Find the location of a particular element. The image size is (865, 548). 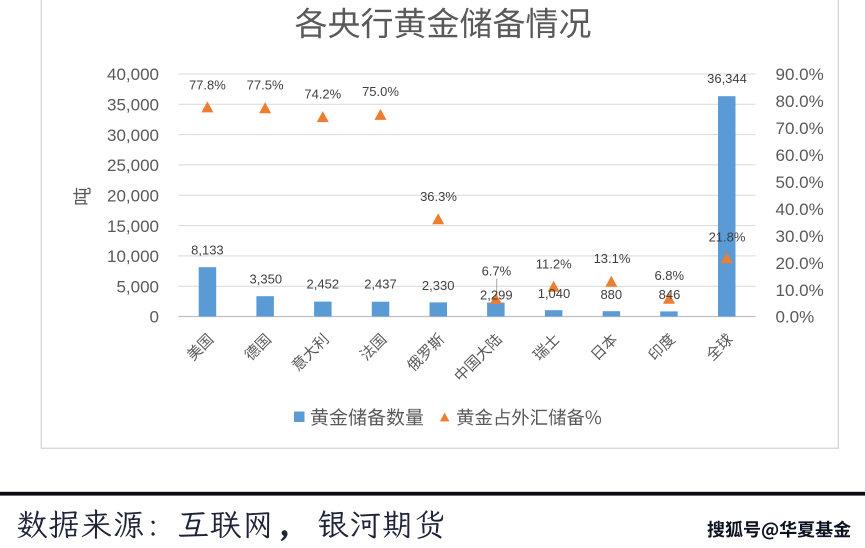

svg-text: 3,350 is located at coordinates (266, 278).